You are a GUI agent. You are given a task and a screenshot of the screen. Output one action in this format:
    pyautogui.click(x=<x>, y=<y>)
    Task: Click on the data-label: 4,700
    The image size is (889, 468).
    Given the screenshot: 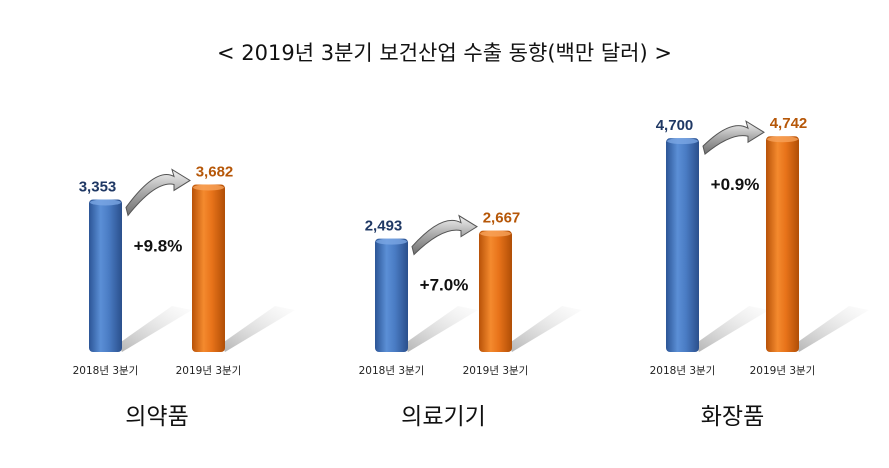 What is the action you would take?
    pyautogui.click(x=675, y=125)
    